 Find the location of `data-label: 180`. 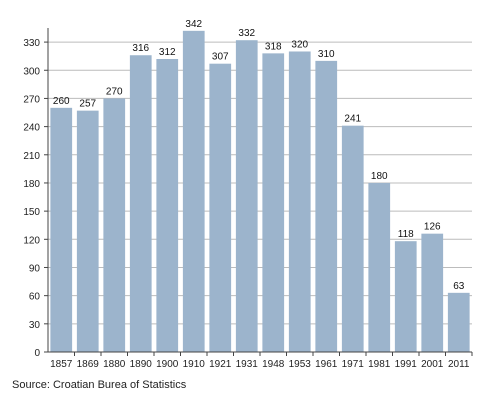

data-label: 180 is located at coordinates (379, 176).